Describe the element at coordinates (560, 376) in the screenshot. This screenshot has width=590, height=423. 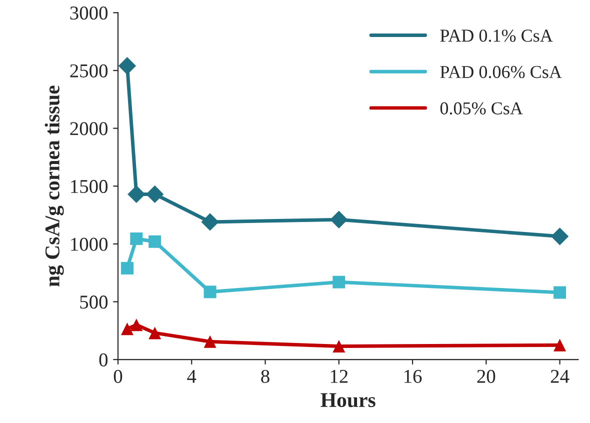
I see `x-tick-label: 24` at that location.